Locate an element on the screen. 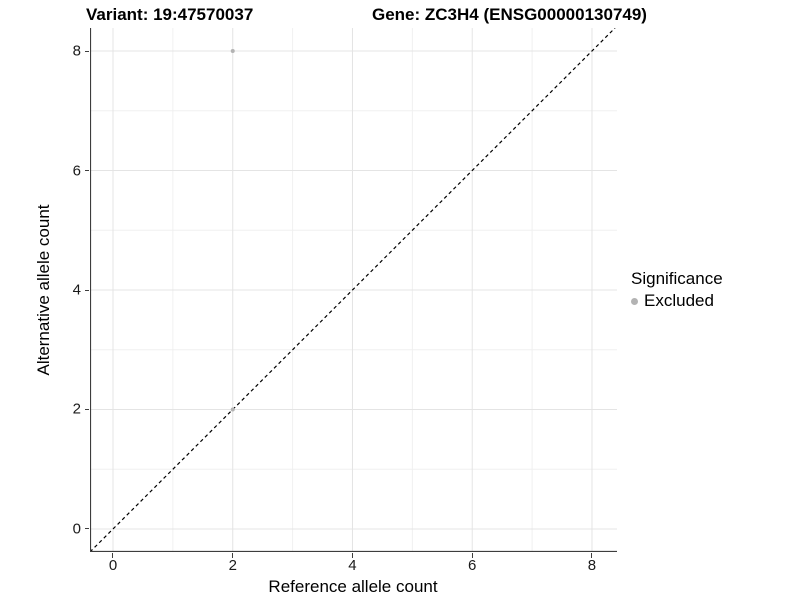 The image size is (800, 600). excluded-point-swatch is located at coordinates (634, 301).